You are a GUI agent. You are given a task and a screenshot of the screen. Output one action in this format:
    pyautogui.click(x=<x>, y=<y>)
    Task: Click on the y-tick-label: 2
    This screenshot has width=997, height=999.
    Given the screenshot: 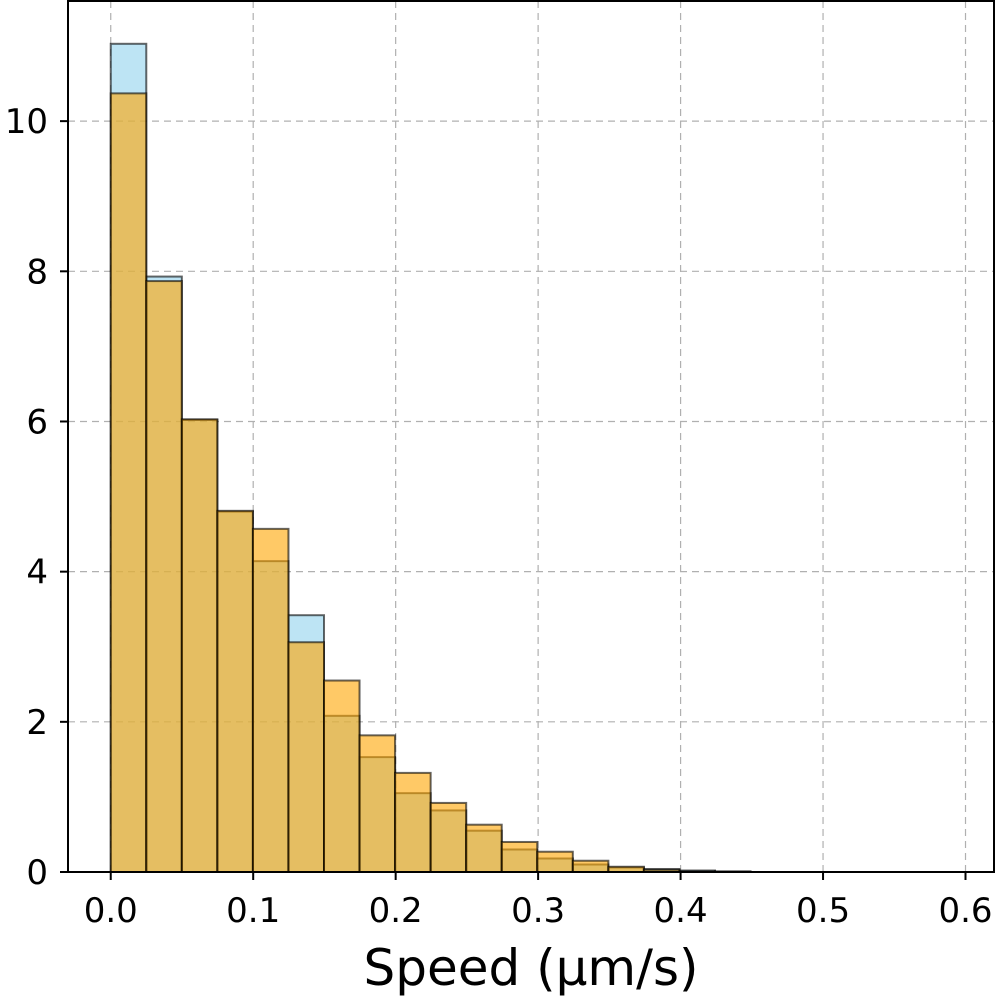 What is the action you would take?
    pyautogui.click(x=37, y=723)
    